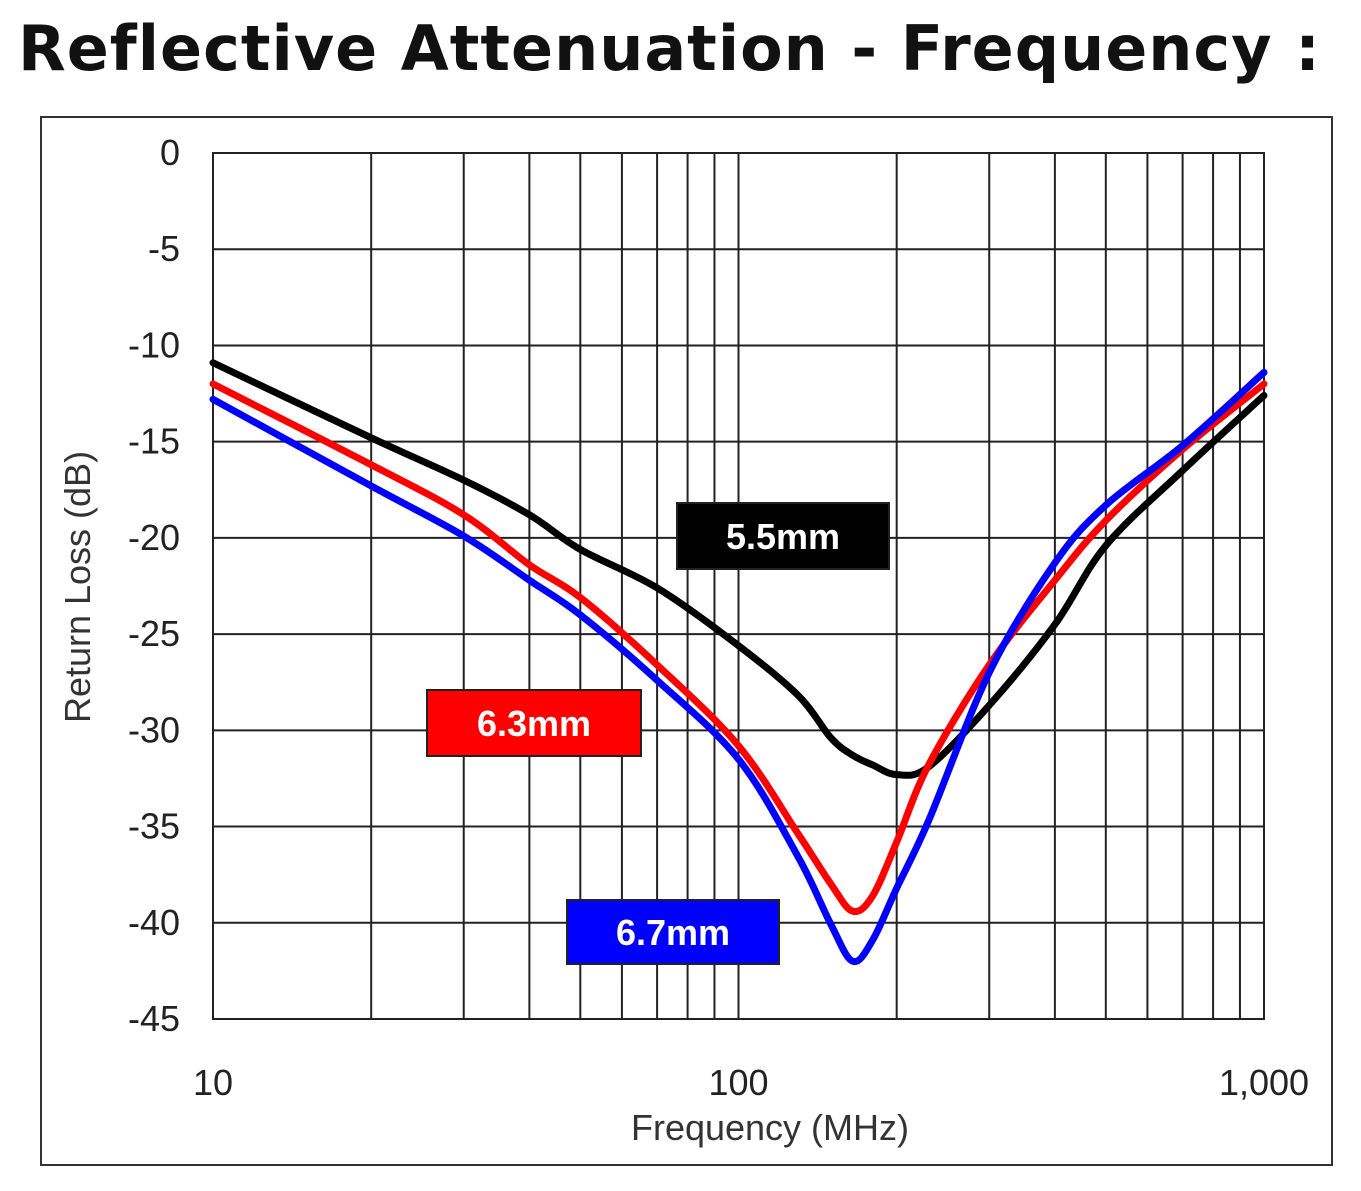 The width and height of the screenshot is (1361, 1191). I want to click on x-tick-label: 100, so click(738, 1082).